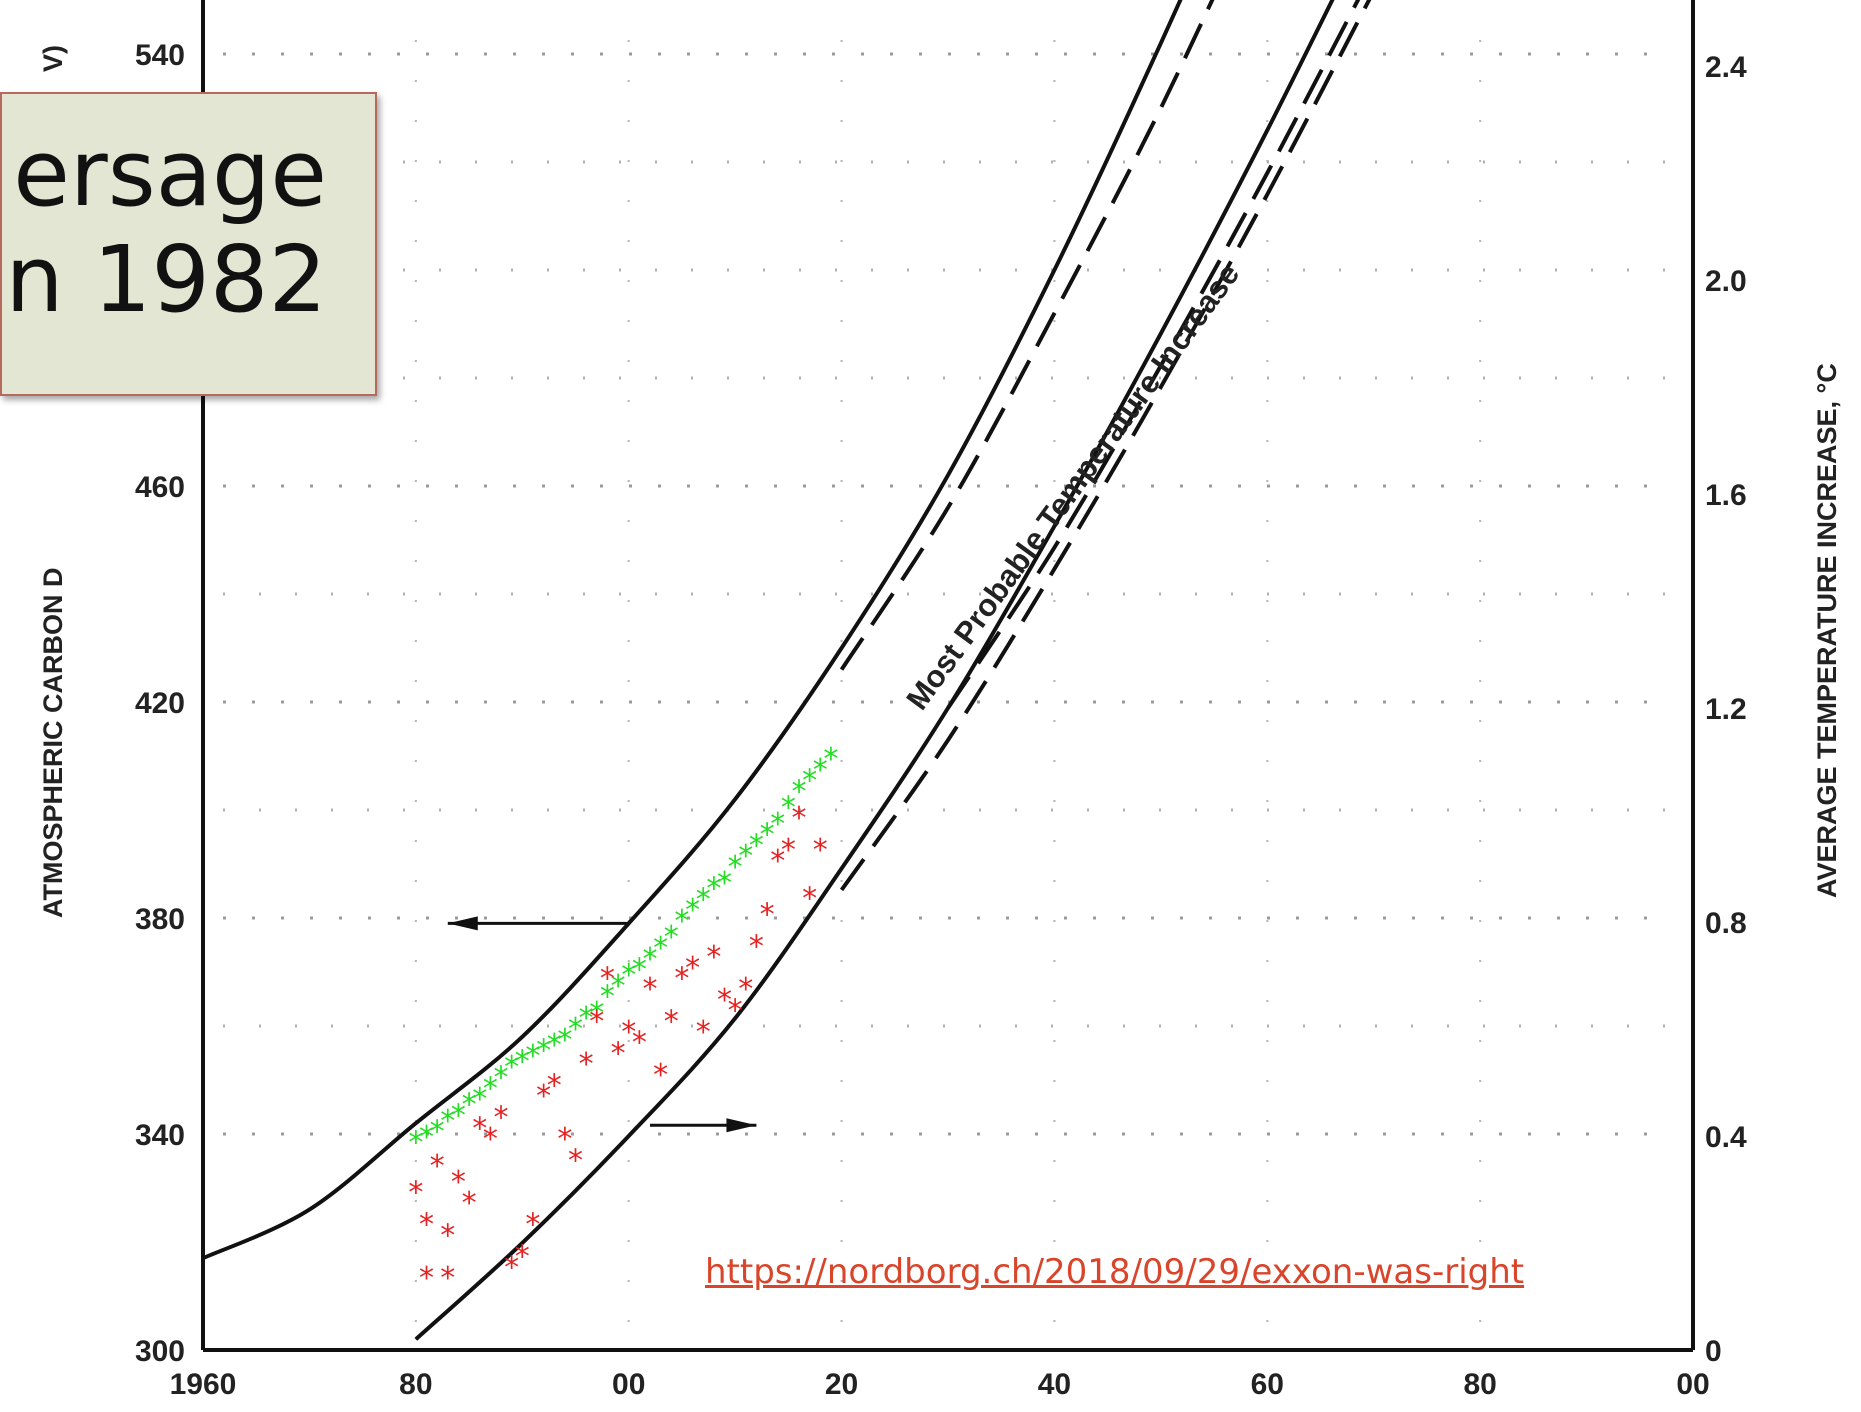 The image size is (1861, 1412). What do you see at coordinates (53, 743) in the screenshot?
I see `left-axis-label: ATMOSPHERIC CARBON D` at bounding box center [53, 743].